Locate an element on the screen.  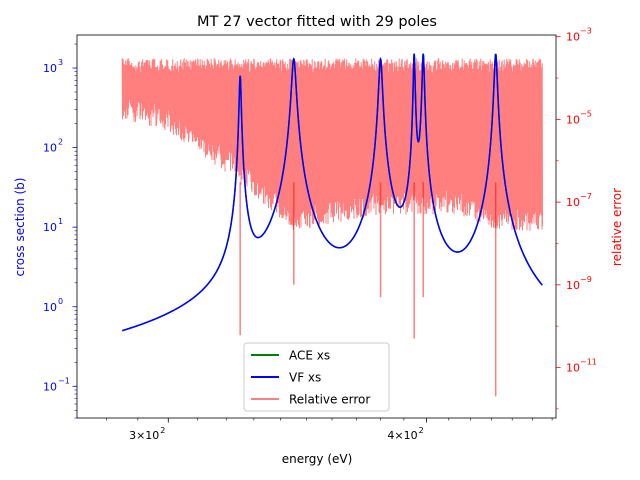
y2-axis-label: relative error is located at coordinates (617, 227).